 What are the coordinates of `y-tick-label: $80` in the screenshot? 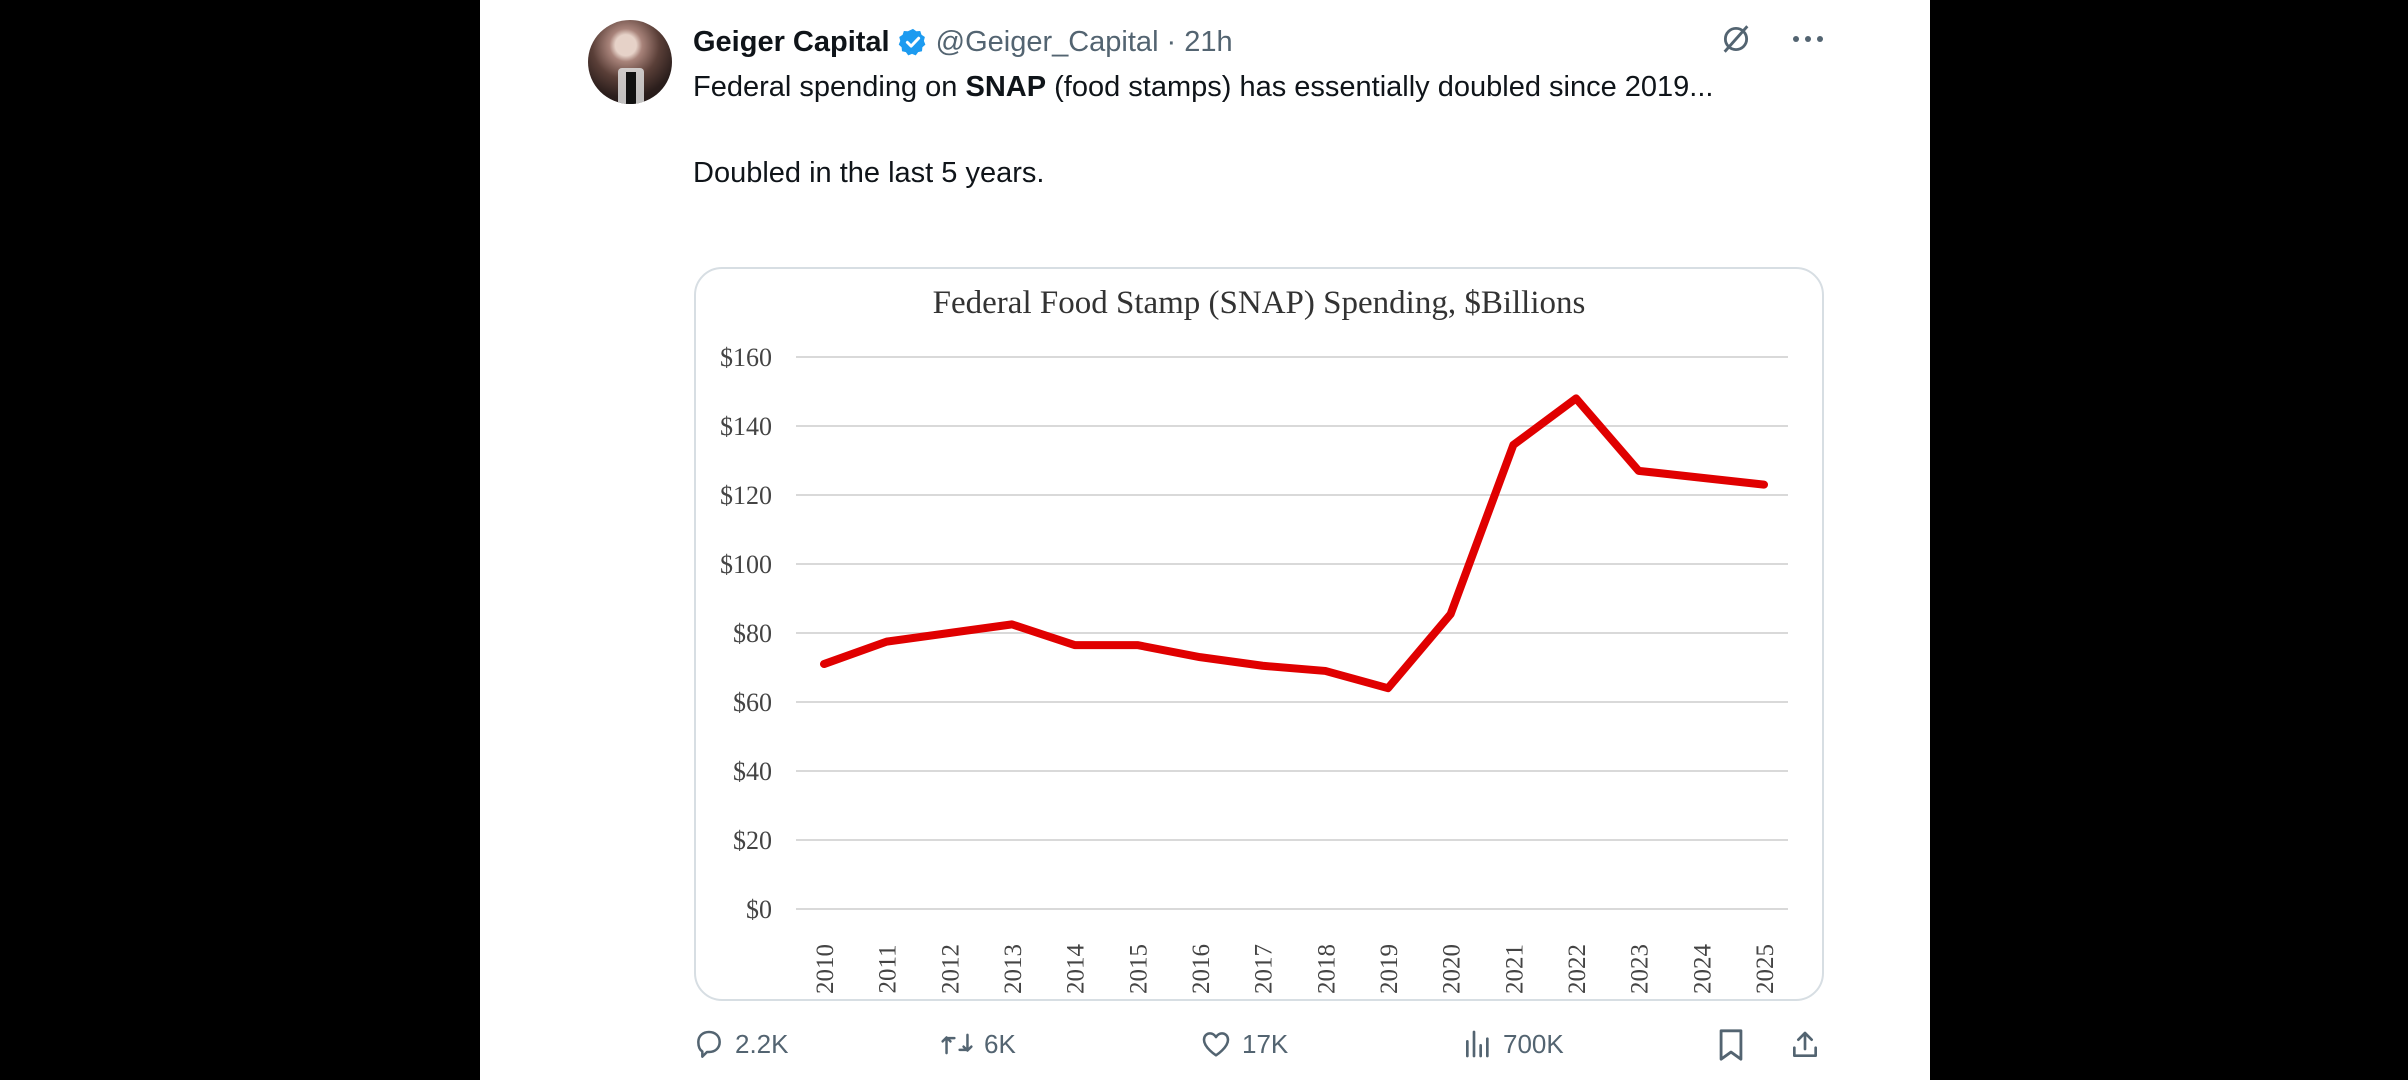 It's located at (752, 633).